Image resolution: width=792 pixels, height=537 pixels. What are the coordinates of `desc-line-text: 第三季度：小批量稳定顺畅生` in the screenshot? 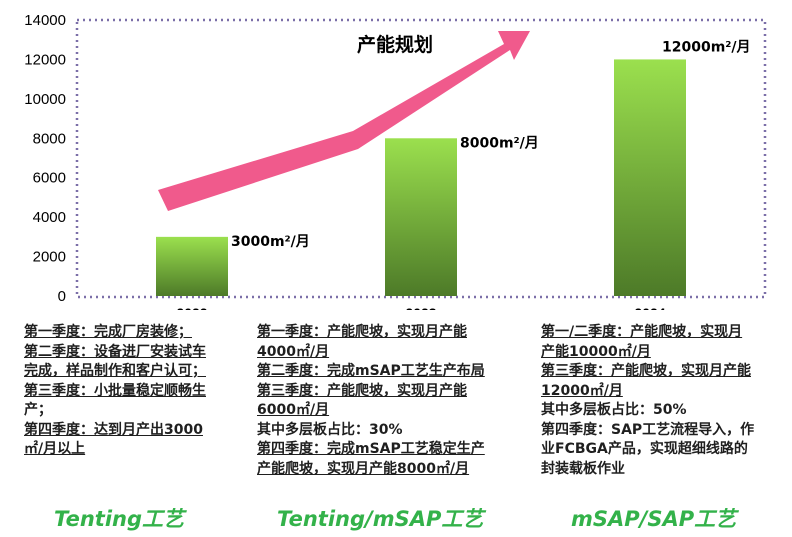 It's located at (115, 390).